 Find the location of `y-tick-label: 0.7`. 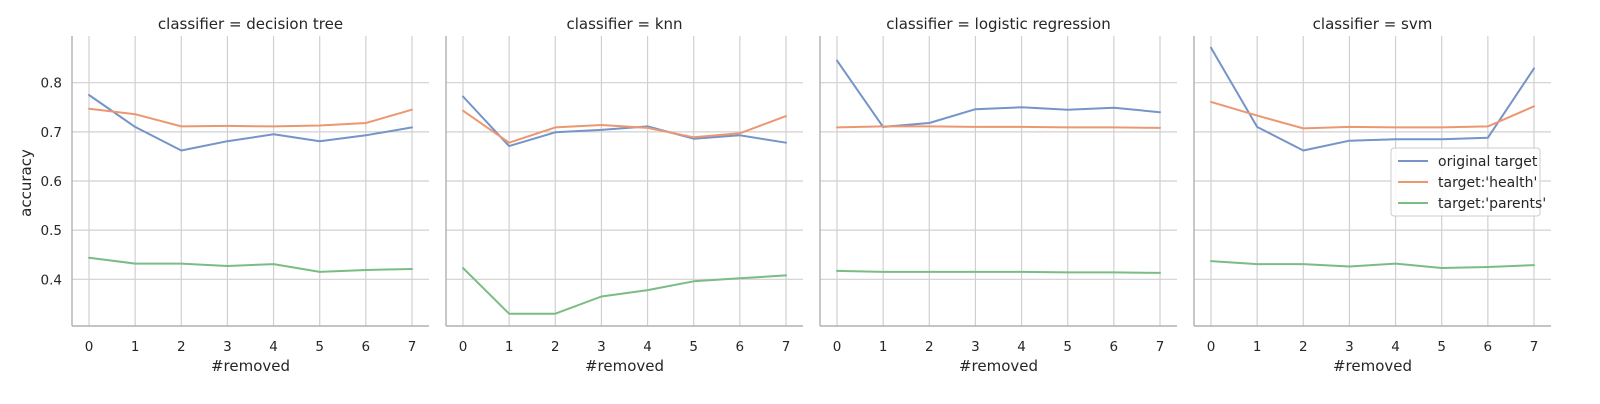

y-tick-label: 0.7 is located at coordinates (51, 133).